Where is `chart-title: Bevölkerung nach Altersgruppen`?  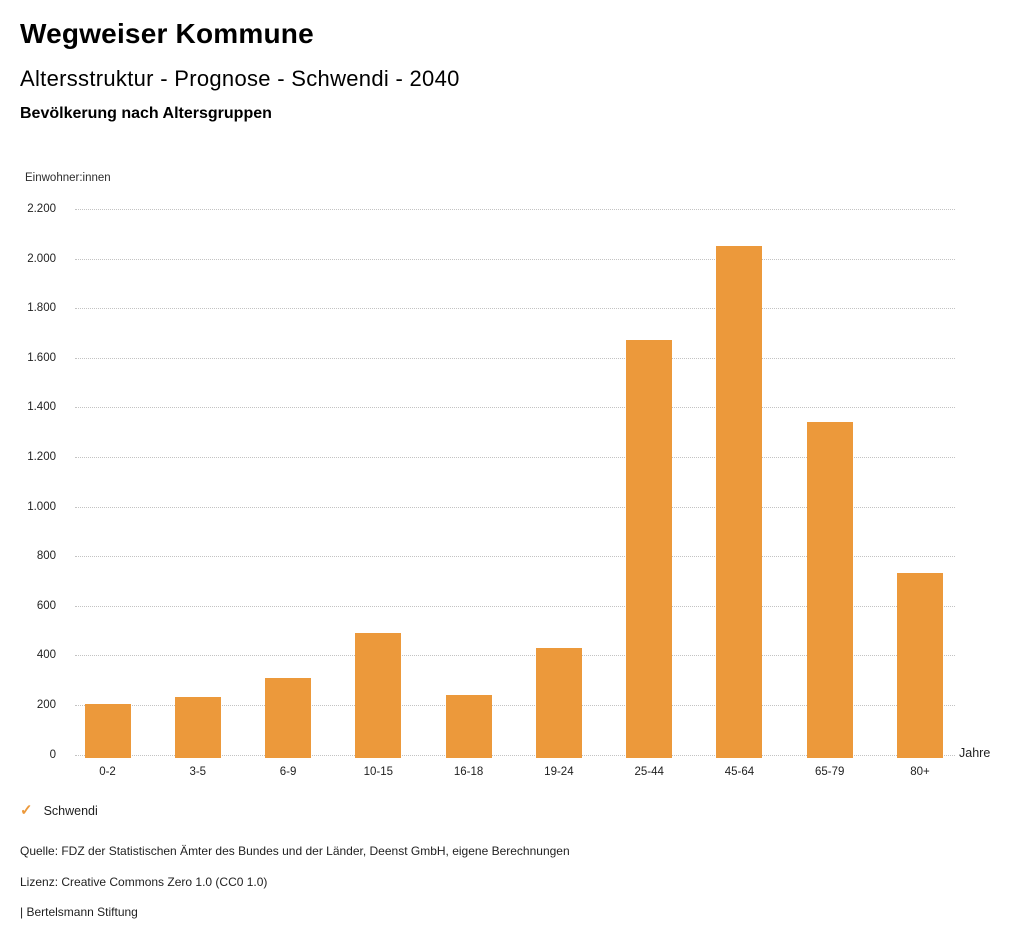
chart-title: Bevölkerung nach Altersgruppen is located at coordinates (146, 113).